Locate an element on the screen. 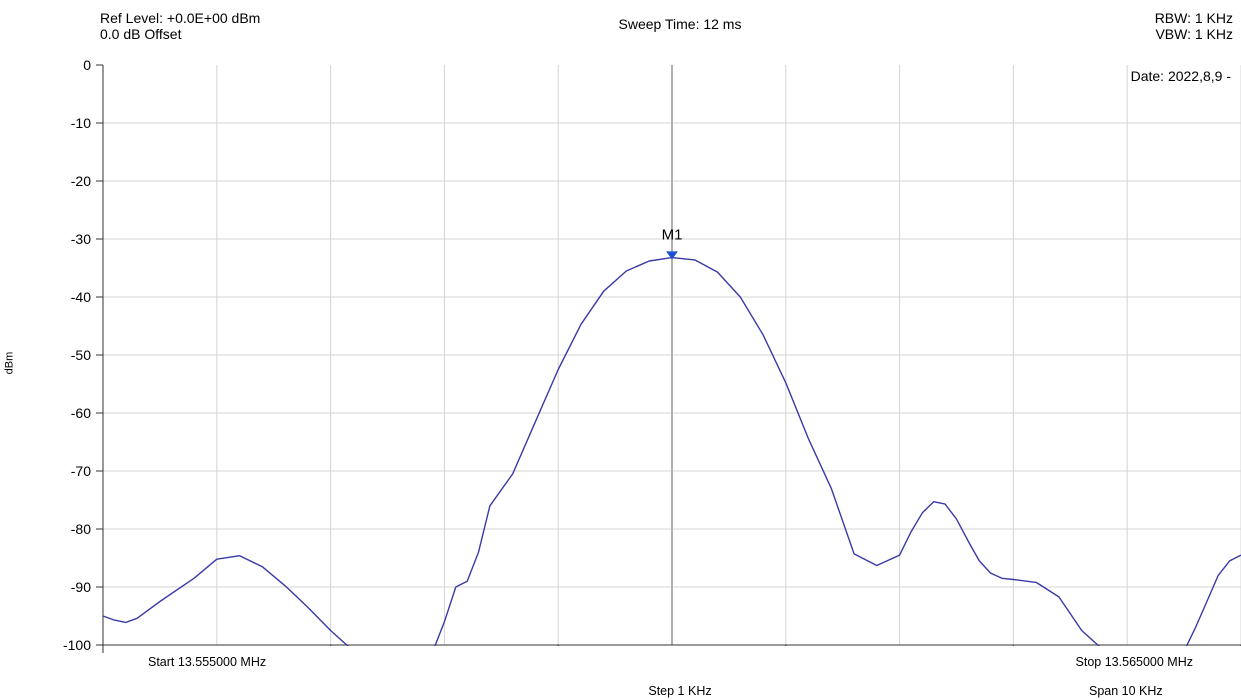  y-tick-label: 0 is located at coordinates (87, 65).